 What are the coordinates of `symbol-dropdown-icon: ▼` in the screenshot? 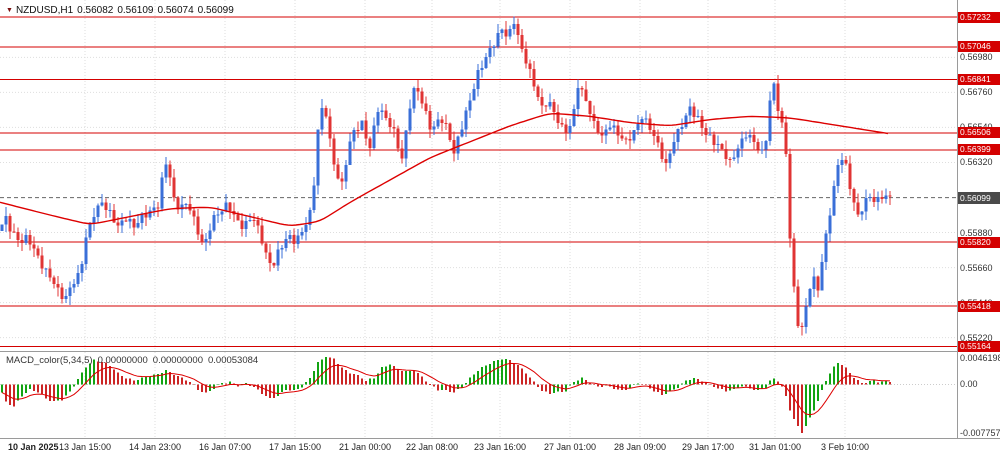 It's located at (9, 10).